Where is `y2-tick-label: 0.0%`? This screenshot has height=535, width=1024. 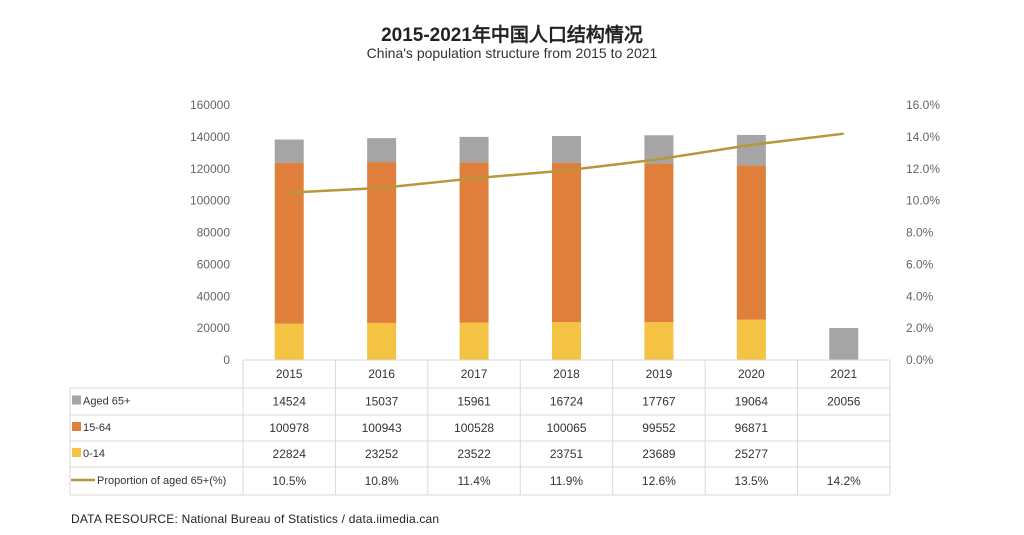
y2-tick-label: 0.0% is located at coordinates (920, 360).